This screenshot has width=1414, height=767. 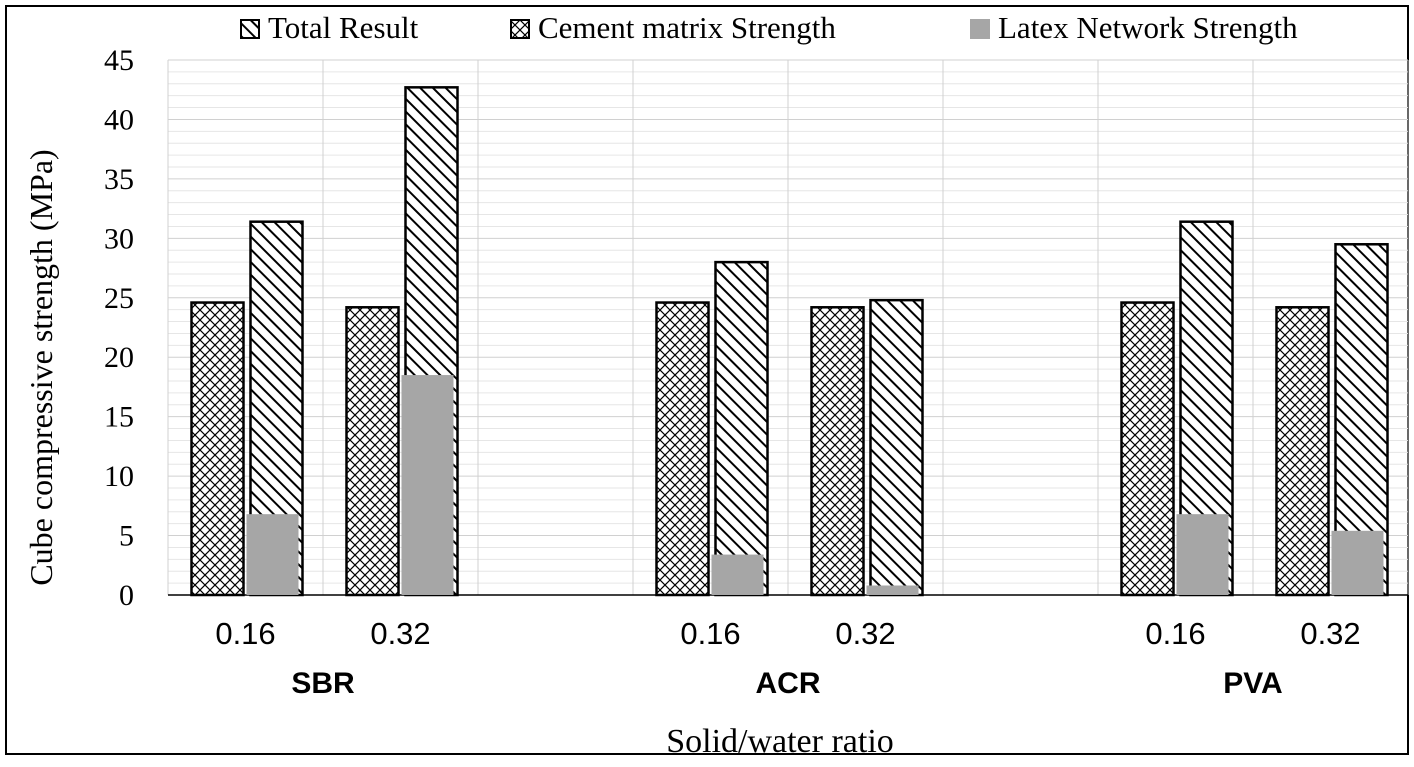 What do you see at coordinates (1252, 683) in the screenshot?
I see `group-label: PVA` at bounding box center [1252, 683].